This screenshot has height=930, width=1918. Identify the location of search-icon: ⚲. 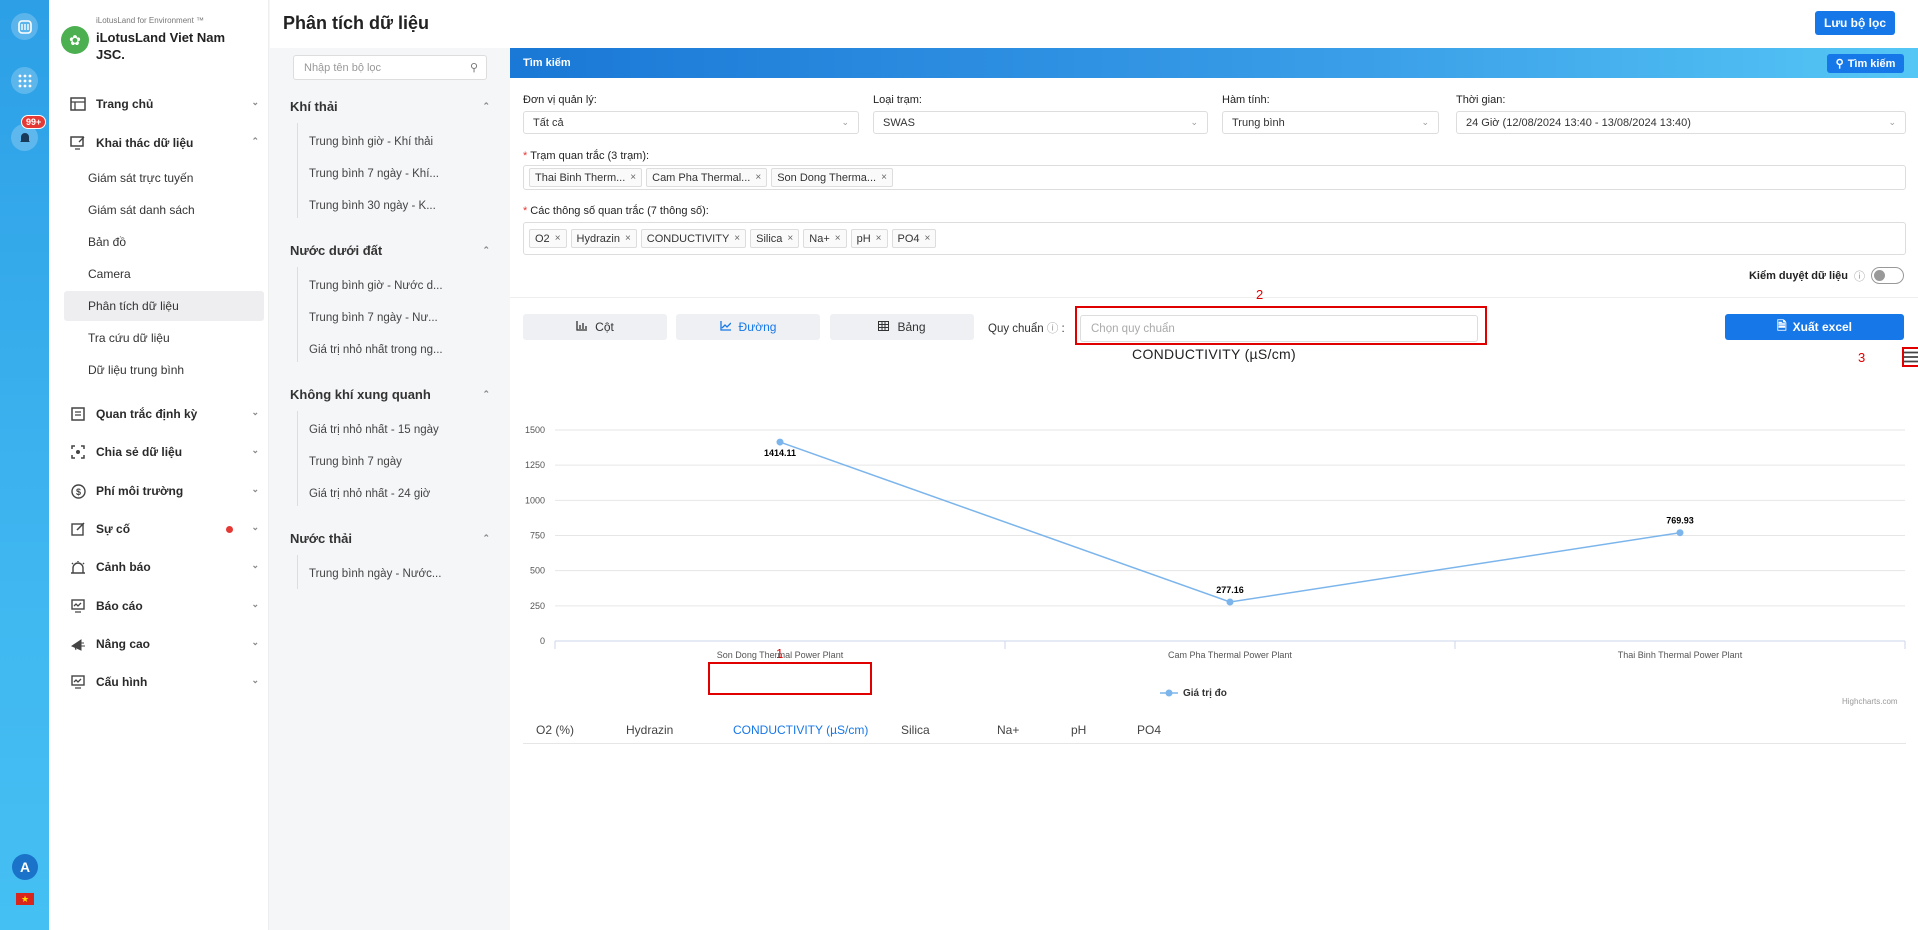
(473, 68).